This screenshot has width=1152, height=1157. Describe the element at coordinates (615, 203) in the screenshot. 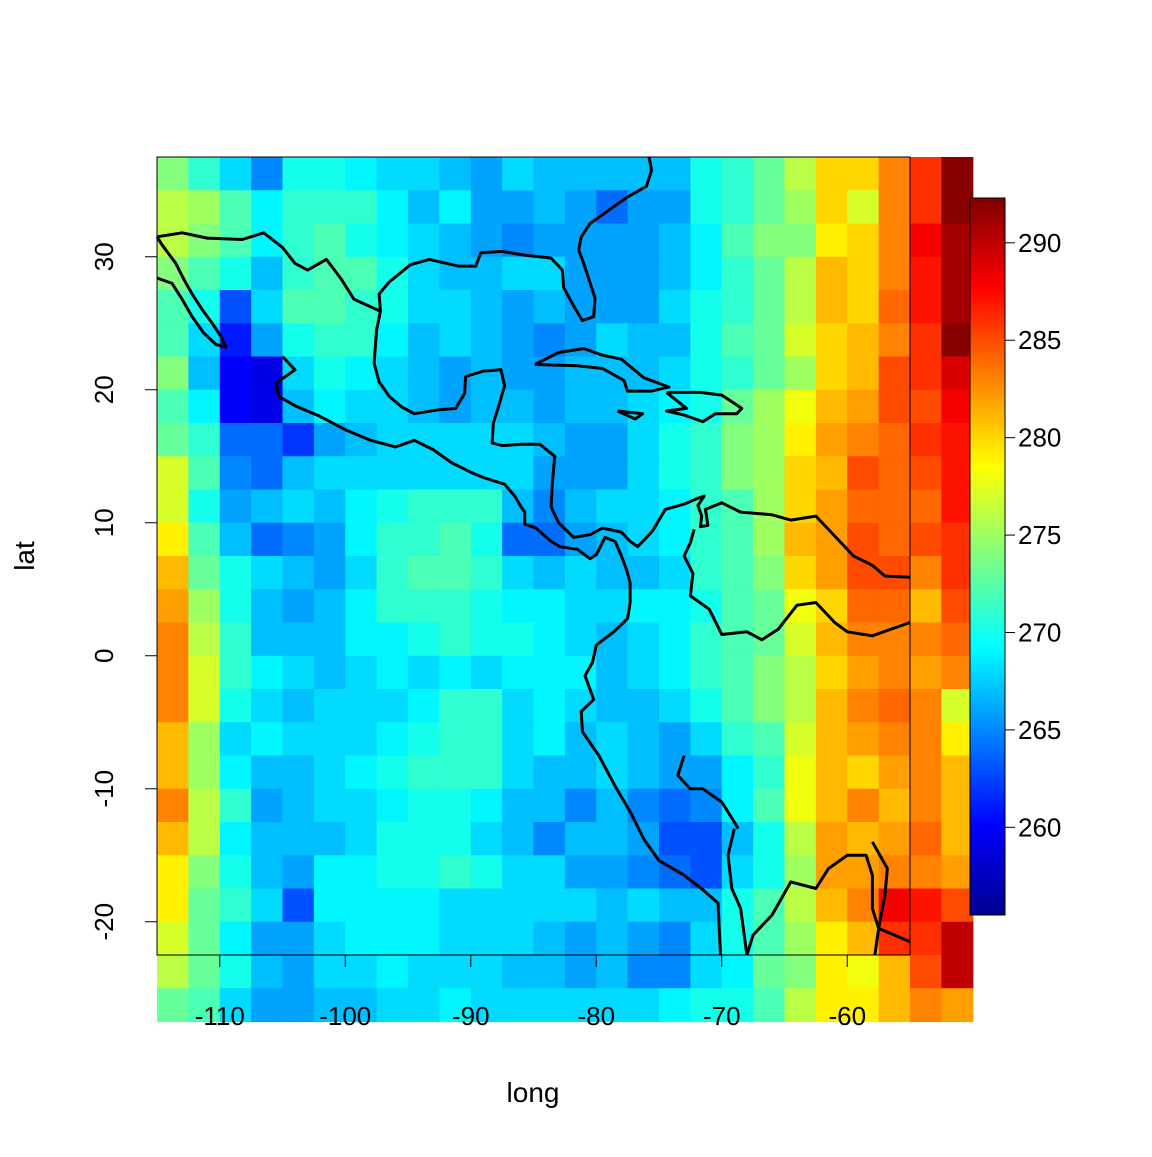

I see `coastline` at that location.